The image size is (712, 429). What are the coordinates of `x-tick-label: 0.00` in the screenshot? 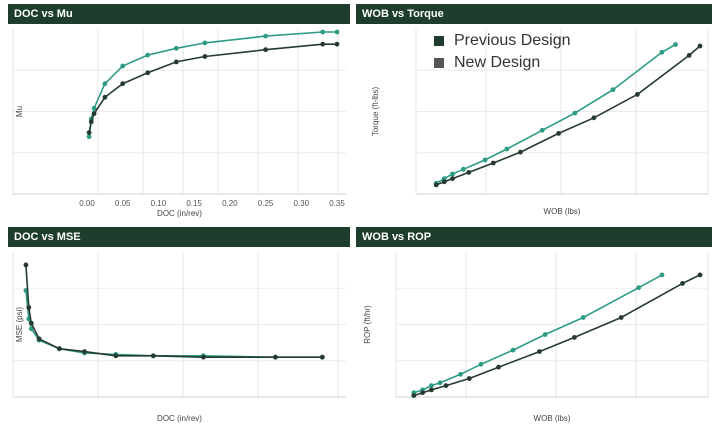 It's located at (87, 203).